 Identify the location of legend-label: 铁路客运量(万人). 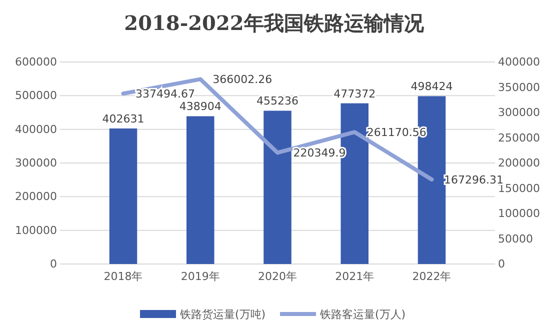
(362, 314).